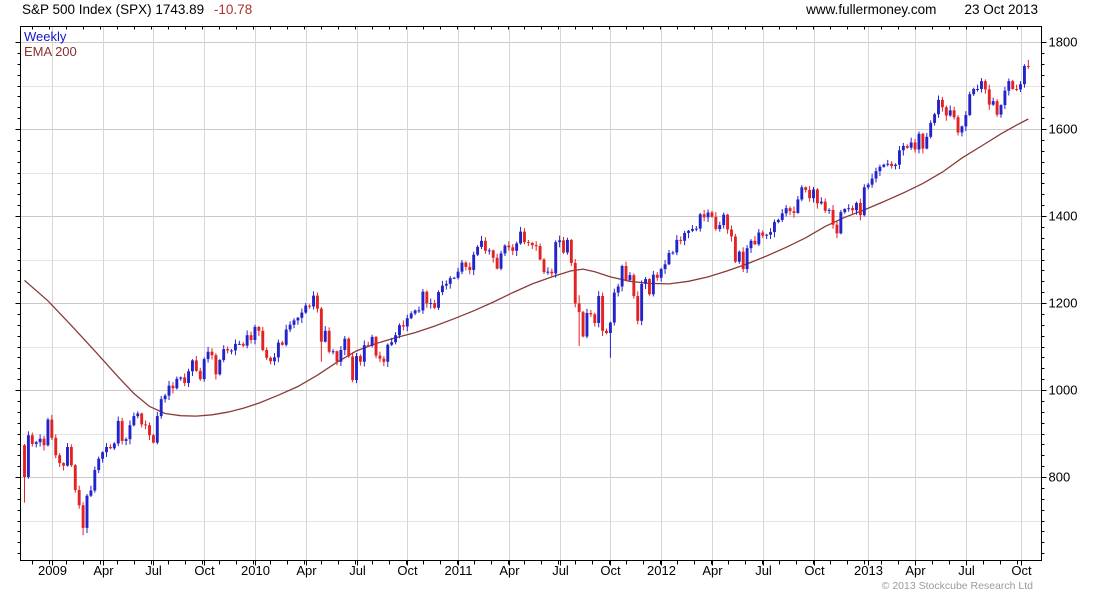 The height and width of the screenshot is (600, 1100). Describe the element at coordinates (255, 570) in the screenshot. I see `x-axis-label: 2010` at that location.